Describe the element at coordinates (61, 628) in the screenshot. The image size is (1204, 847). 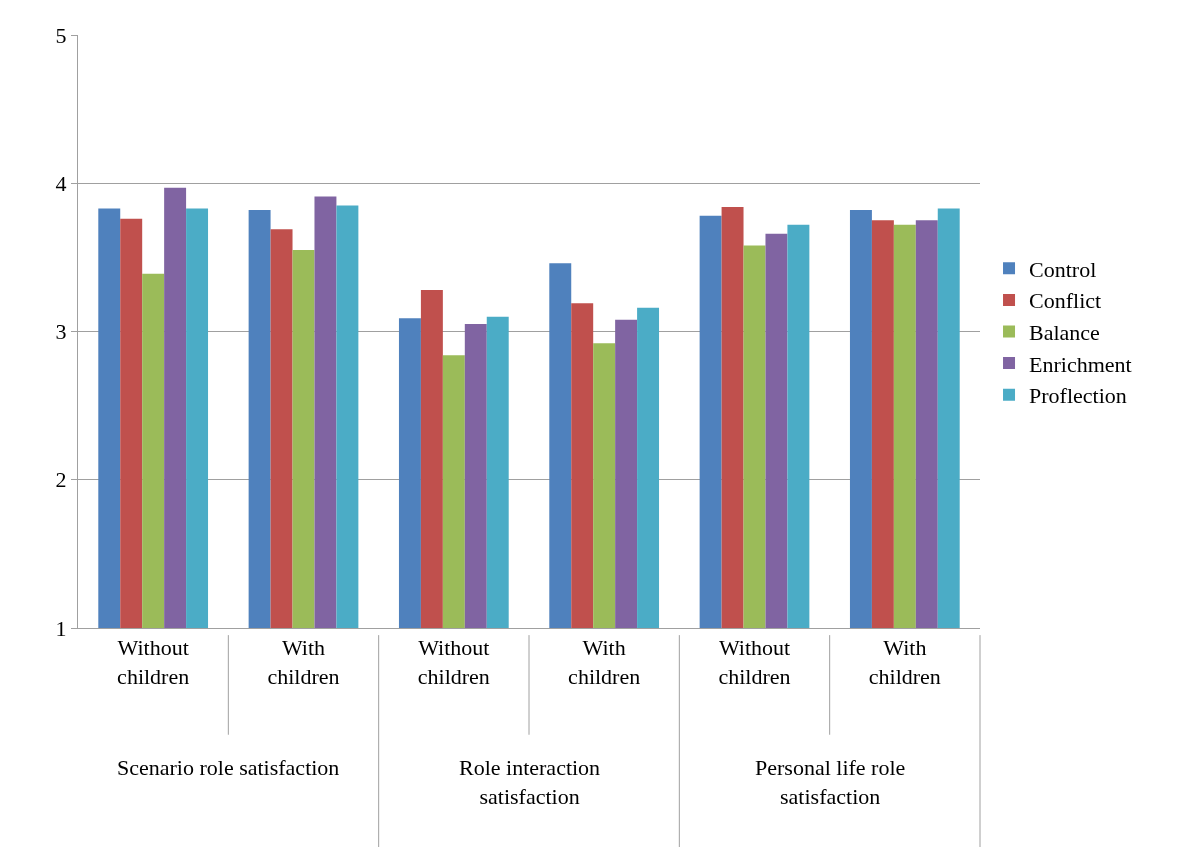
I see `y-tick-label: 1` at that location.